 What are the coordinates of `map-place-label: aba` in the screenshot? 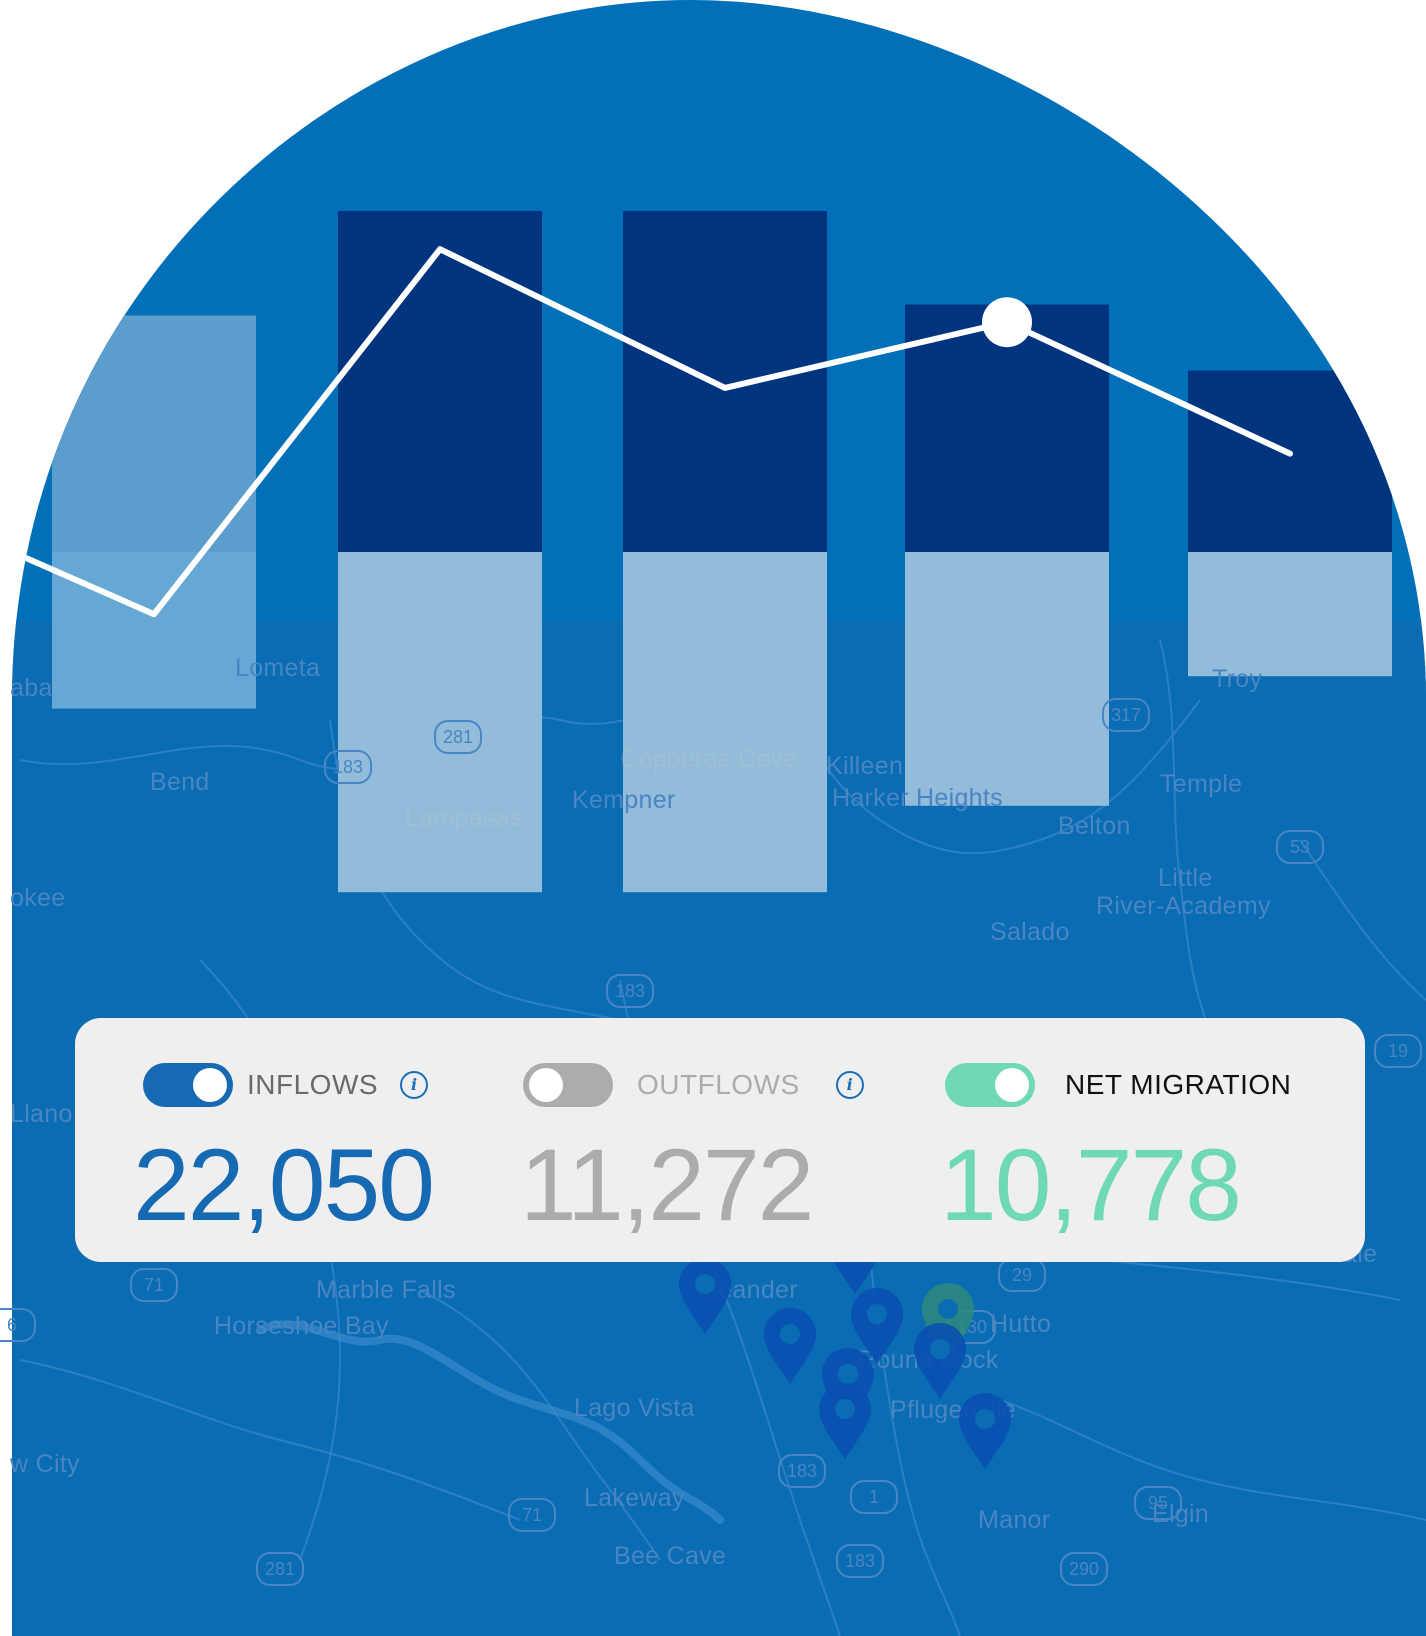 It's located at (31, 688).